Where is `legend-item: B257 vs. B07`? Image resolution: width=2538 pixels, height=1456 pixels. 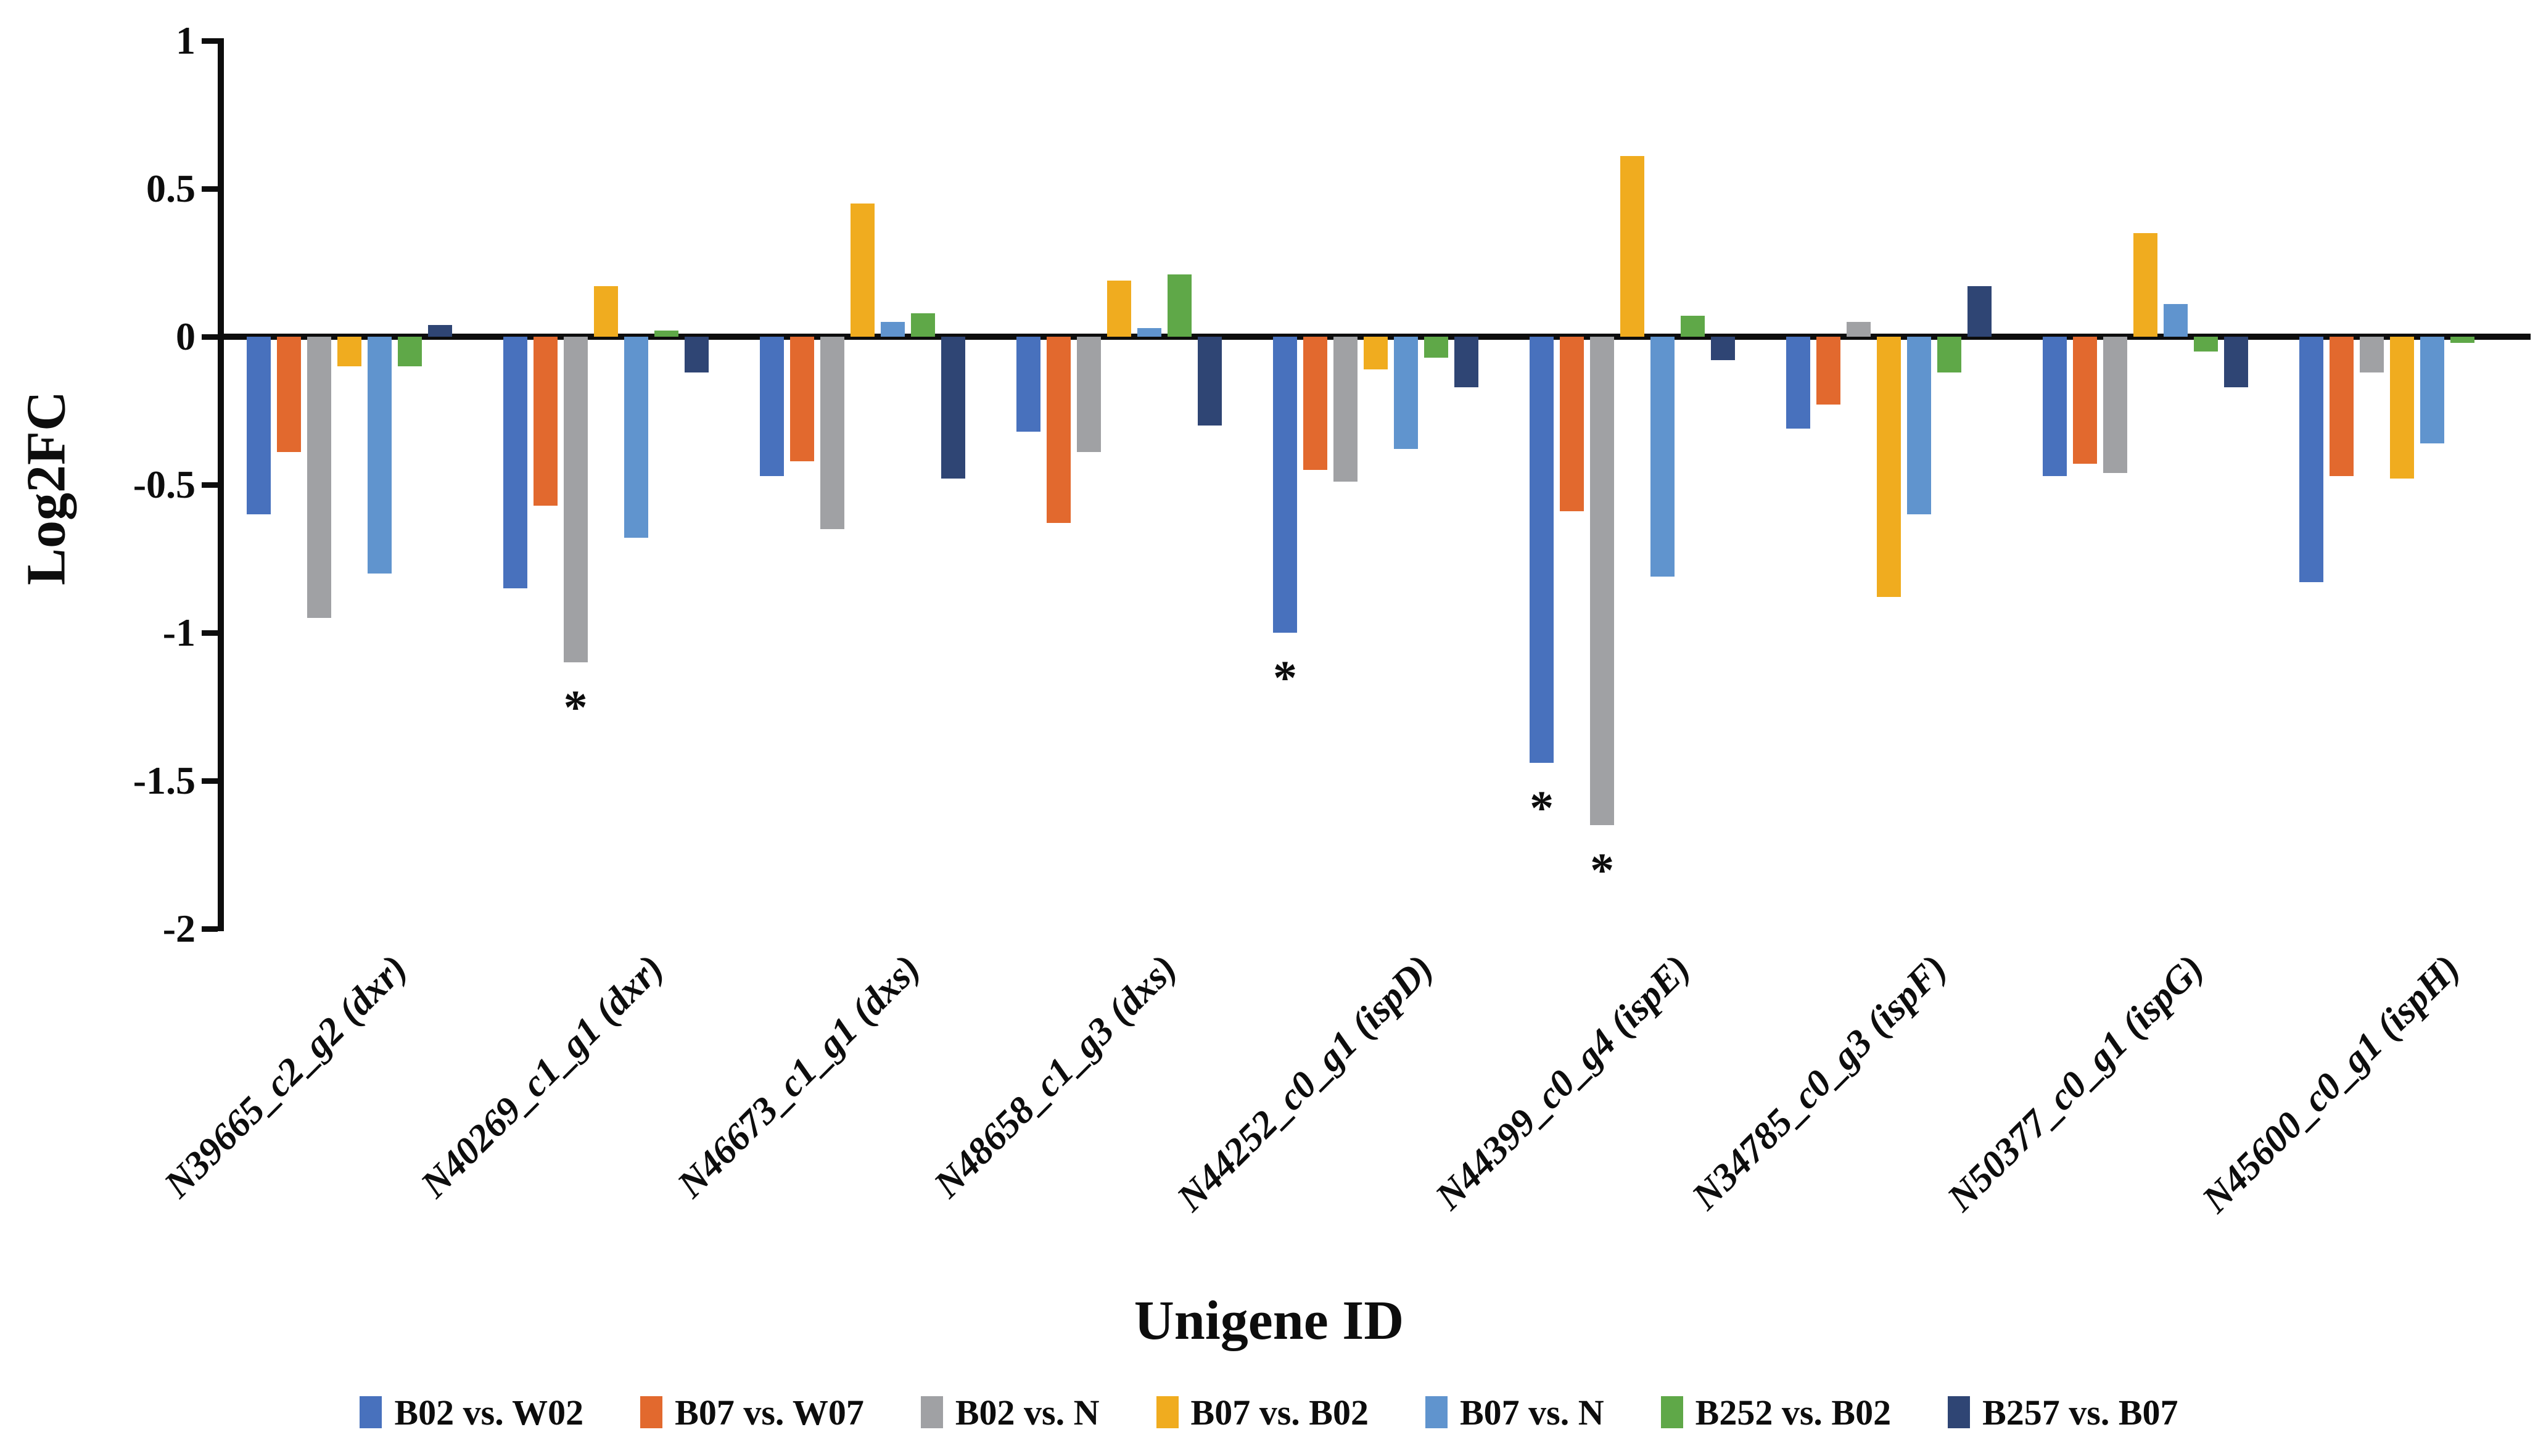 legend-item: B257 vs. B07 is located at coordinates (2063, 1412).